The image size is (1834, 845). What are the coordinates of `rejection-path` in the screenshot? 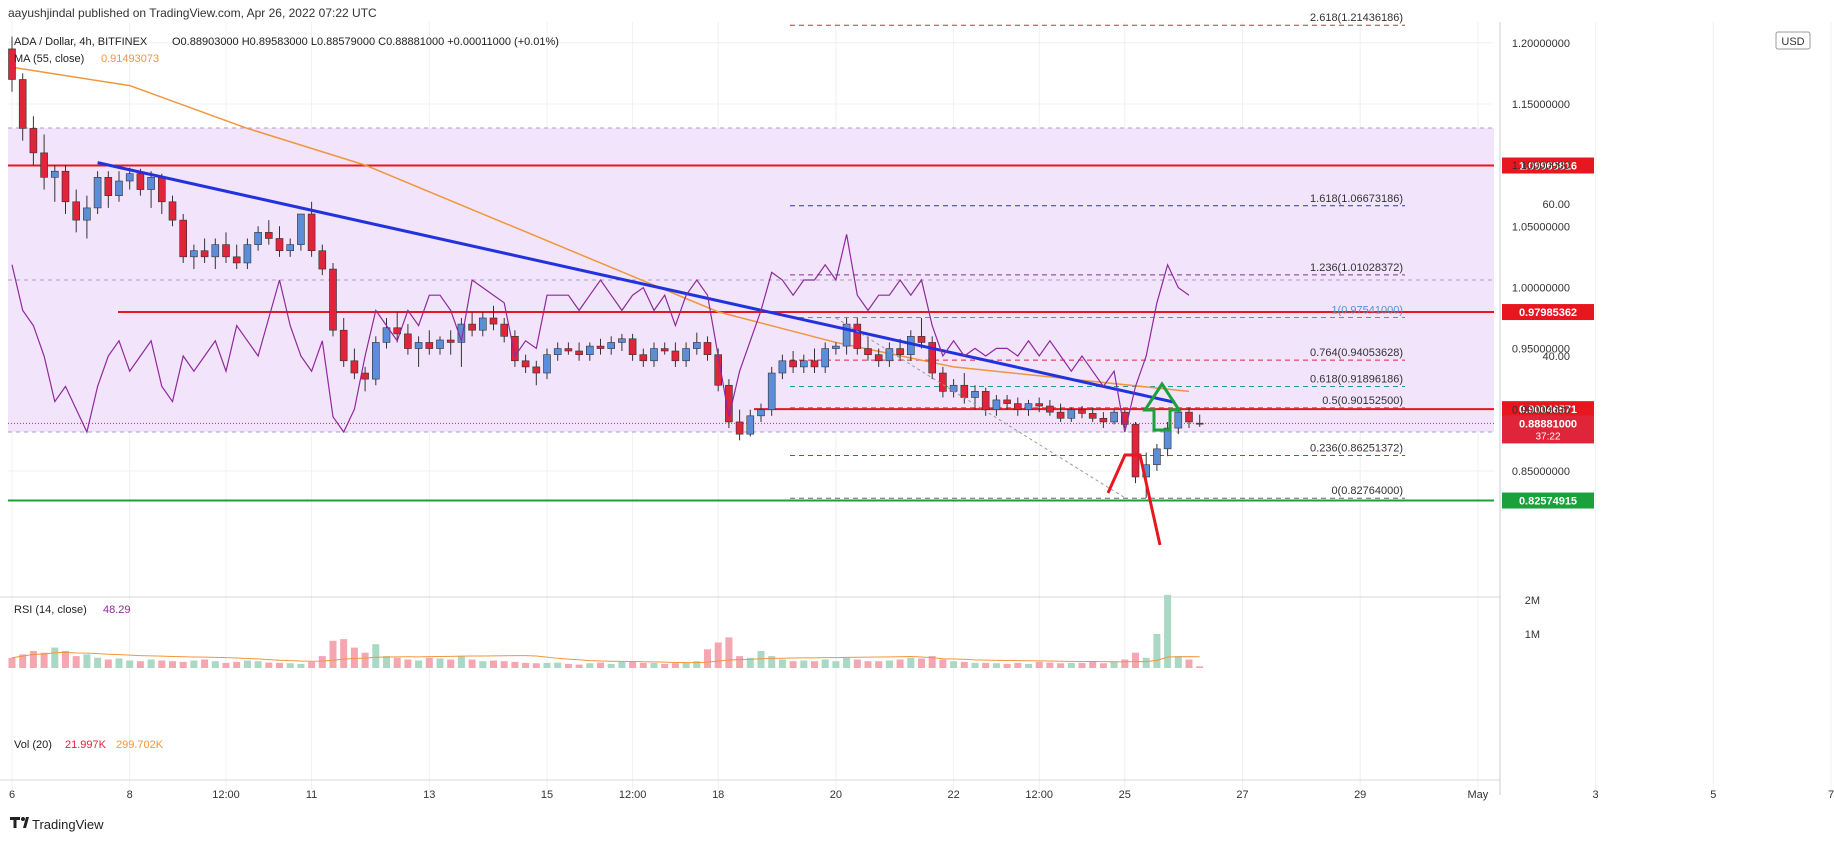 It's located at (1134, 499).